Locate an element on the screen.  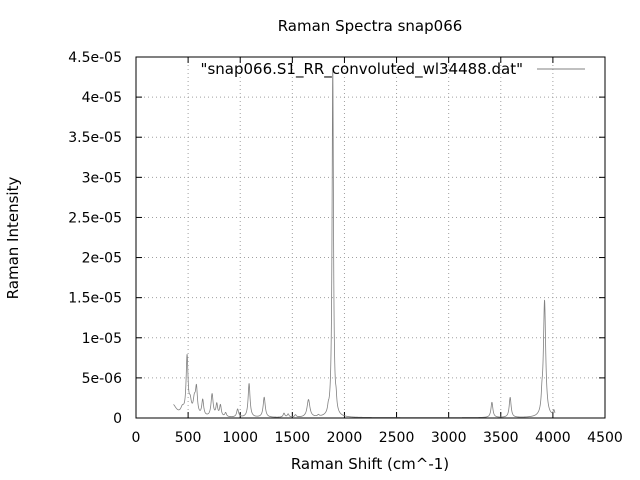
y-tick-label: 5e-06 is located at coordinates (102, 379).